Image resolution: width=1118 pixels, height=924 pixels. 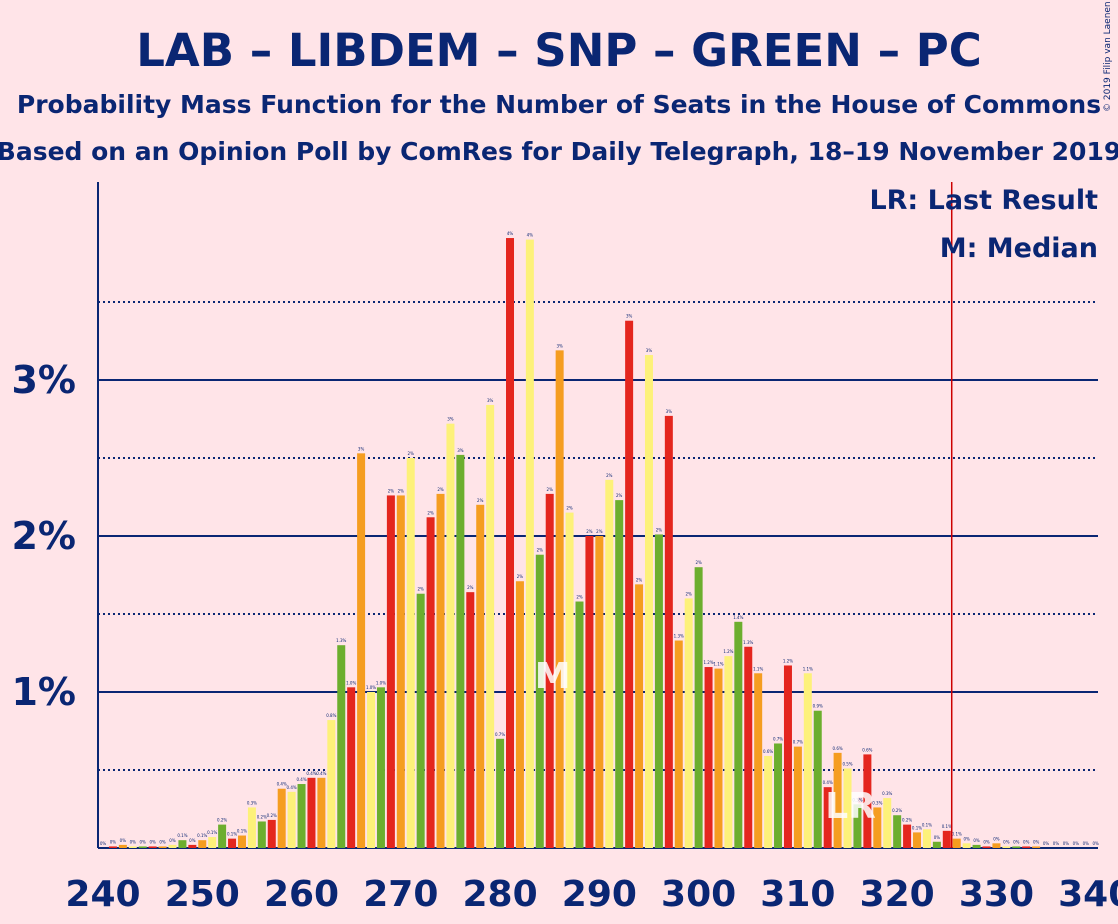 What do you see at coordinates (877, 802) in the screenshot?
I see `bar-label-seat-318: 0.3%` at bounding box center [877, 802].